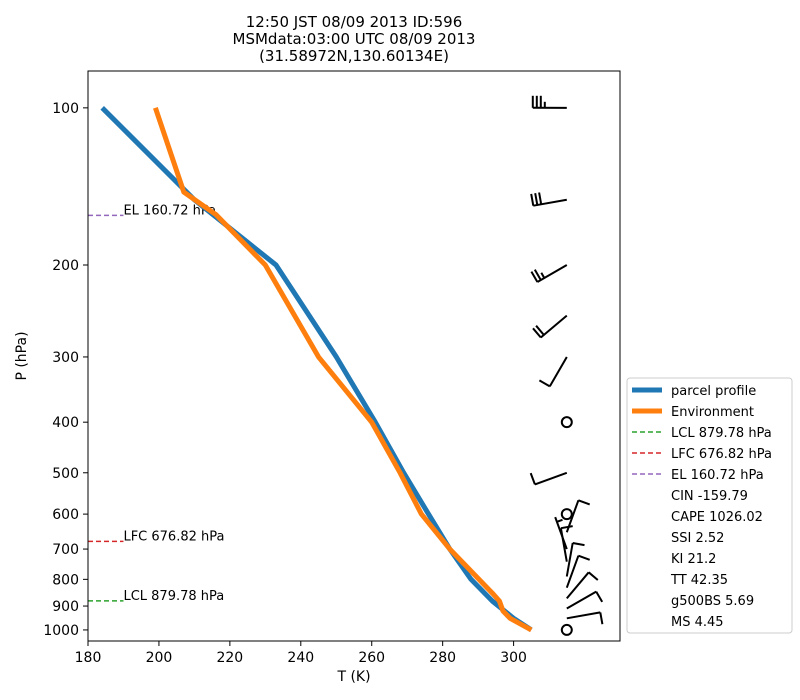  Describe the element at coordinates (61, 631) in the screenshot. I see `y-tick-label: 1000` at that location.